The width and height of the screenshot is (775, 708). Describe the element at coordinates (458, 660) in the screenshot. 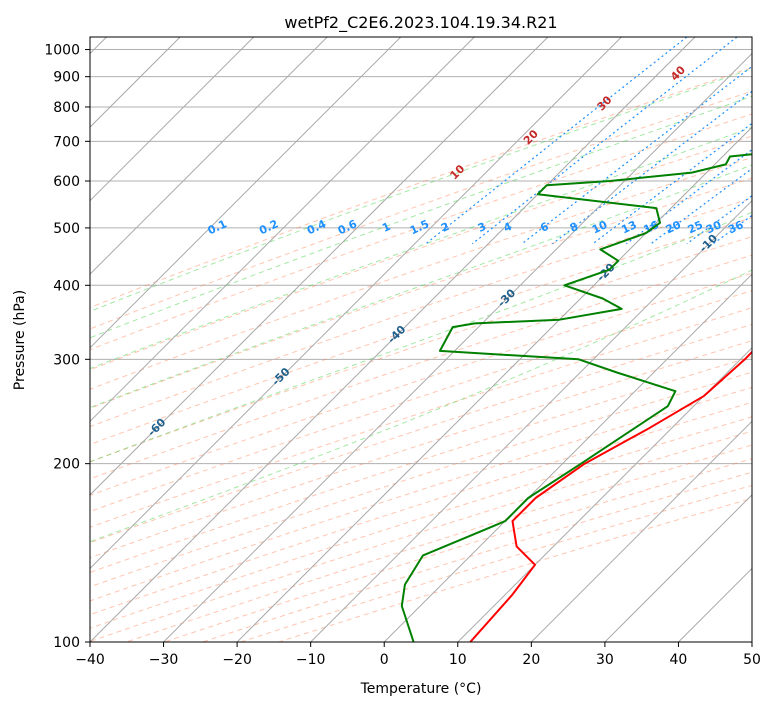

I see `x-tick-label: 10` at that location.